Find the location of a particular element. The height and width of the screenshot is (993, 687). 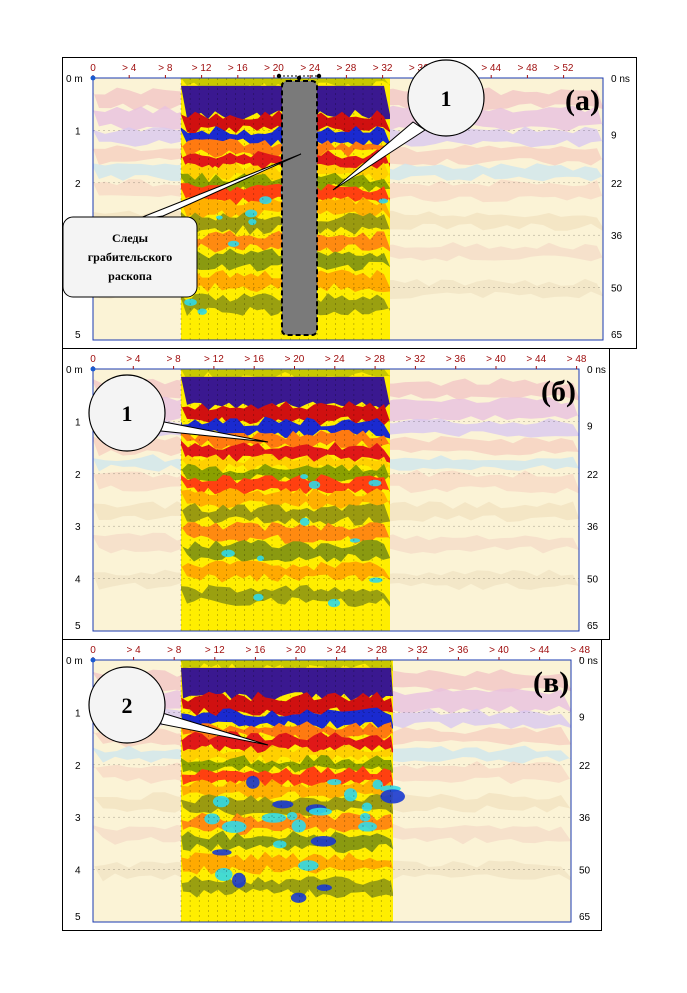

panel-letter: (а) is located at coordinates (582, 100).